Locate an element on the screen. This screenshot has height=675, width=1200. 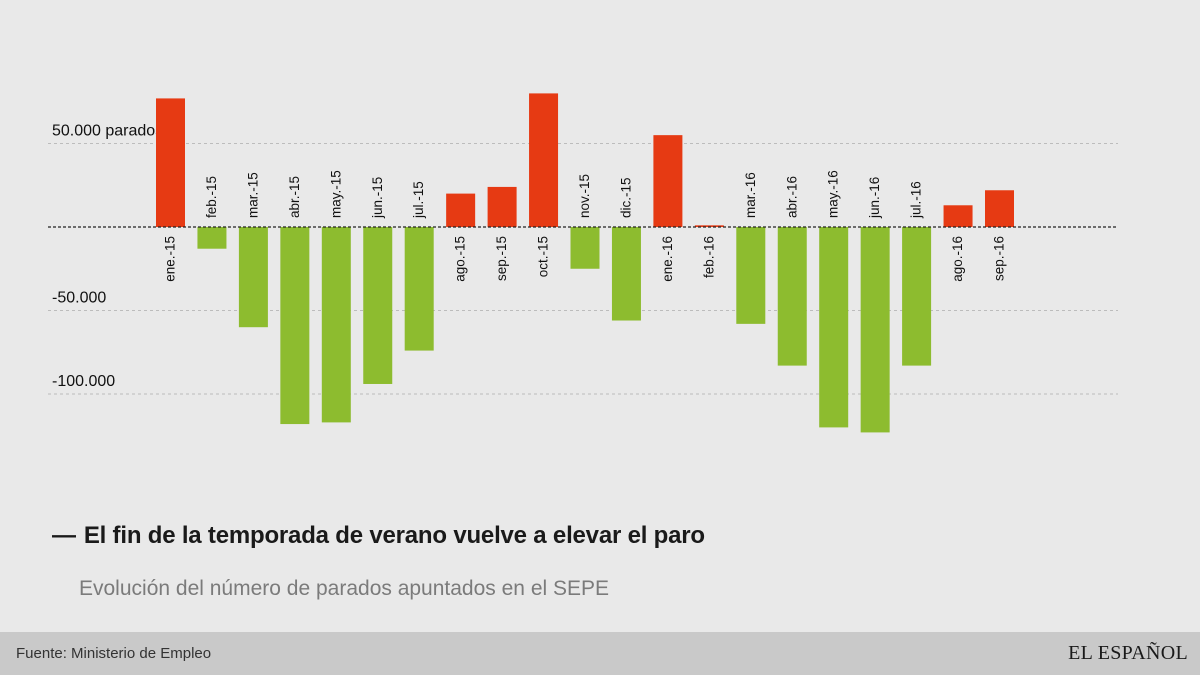
y-tick-label: -50.000 is located at coordinates (79, 298).